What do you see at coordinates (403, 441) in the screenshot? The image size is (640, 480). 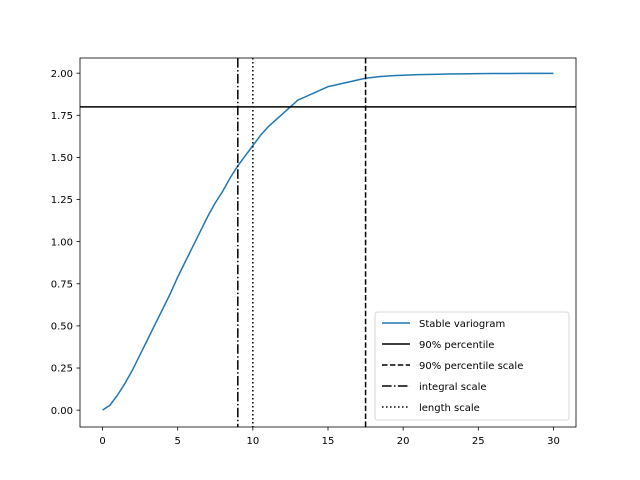 I see `x-tick-label: 20` at bounding box center [403, 441].